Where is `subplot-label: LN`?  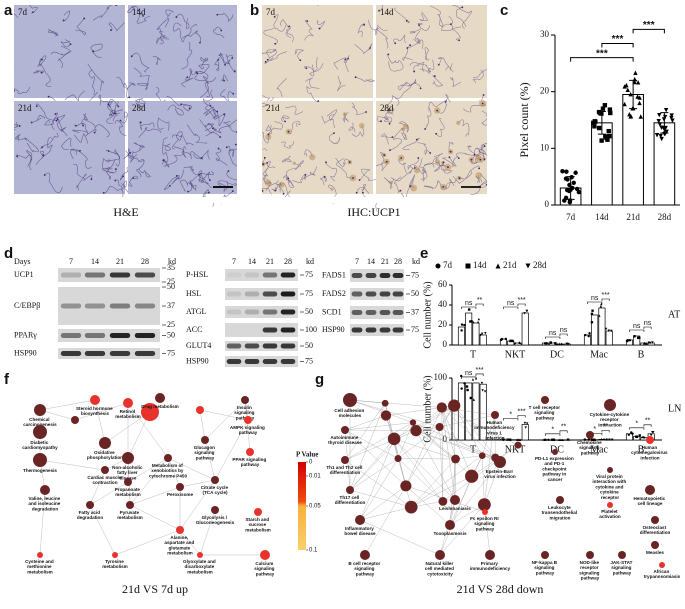
subplot-label: LN is located at coordinates (674, 408).